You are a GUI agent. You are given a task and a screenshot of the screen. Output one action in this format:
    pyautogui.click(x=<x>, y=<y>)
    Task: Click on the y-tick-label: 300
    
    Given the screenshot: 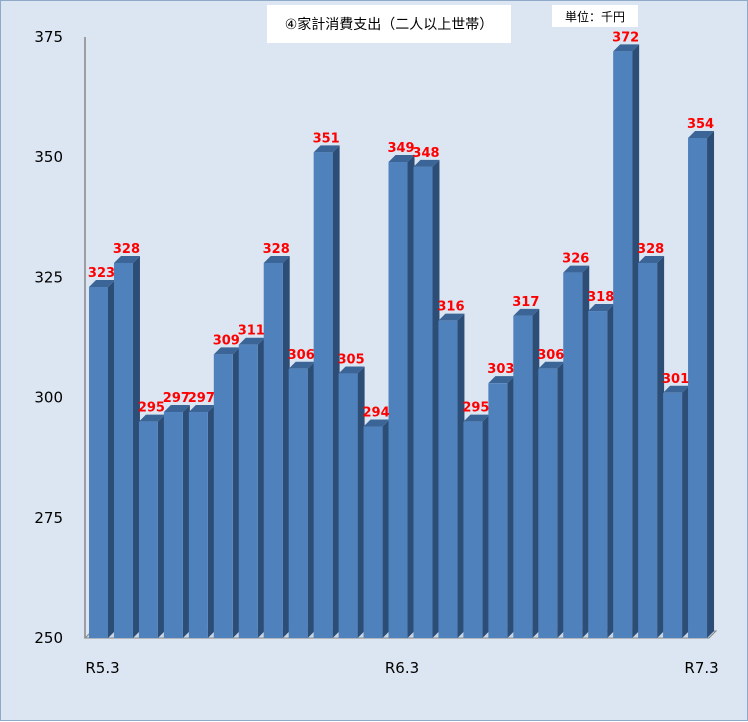 What is the action you would take?
    pyautogui.click(x=48, y=398)
    